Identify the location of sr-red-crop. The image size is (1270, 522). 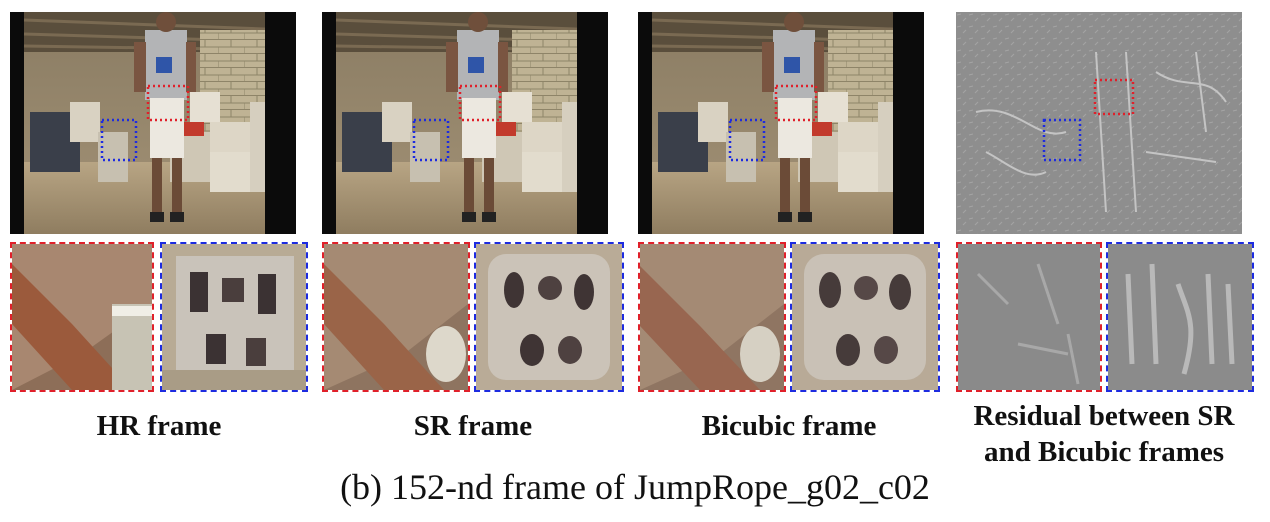
(396, 317).